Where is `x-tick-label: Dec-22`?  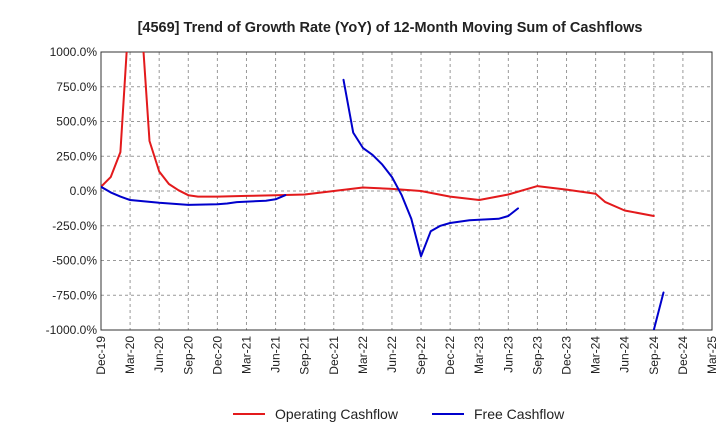
x-tick-label: Dec-22 is located at coordinates (450, 355).